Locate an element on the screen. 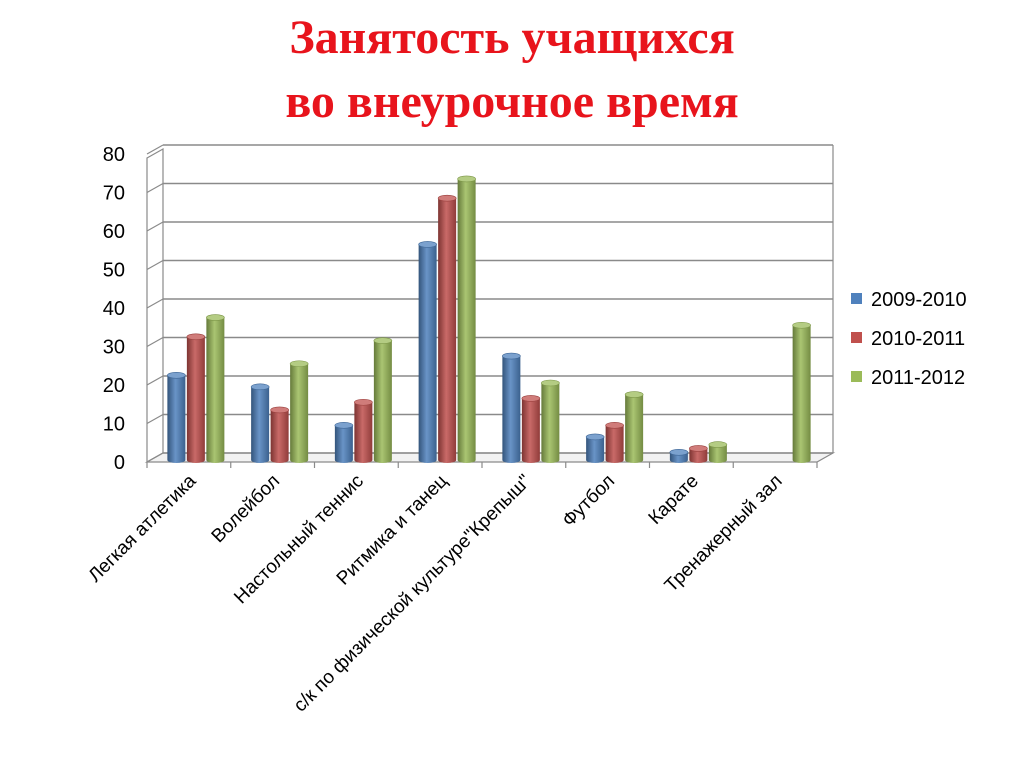 The height and width of the screenshot is (768, 1024). legend-item: 2010-2011 is located at coordinates (908, 339).